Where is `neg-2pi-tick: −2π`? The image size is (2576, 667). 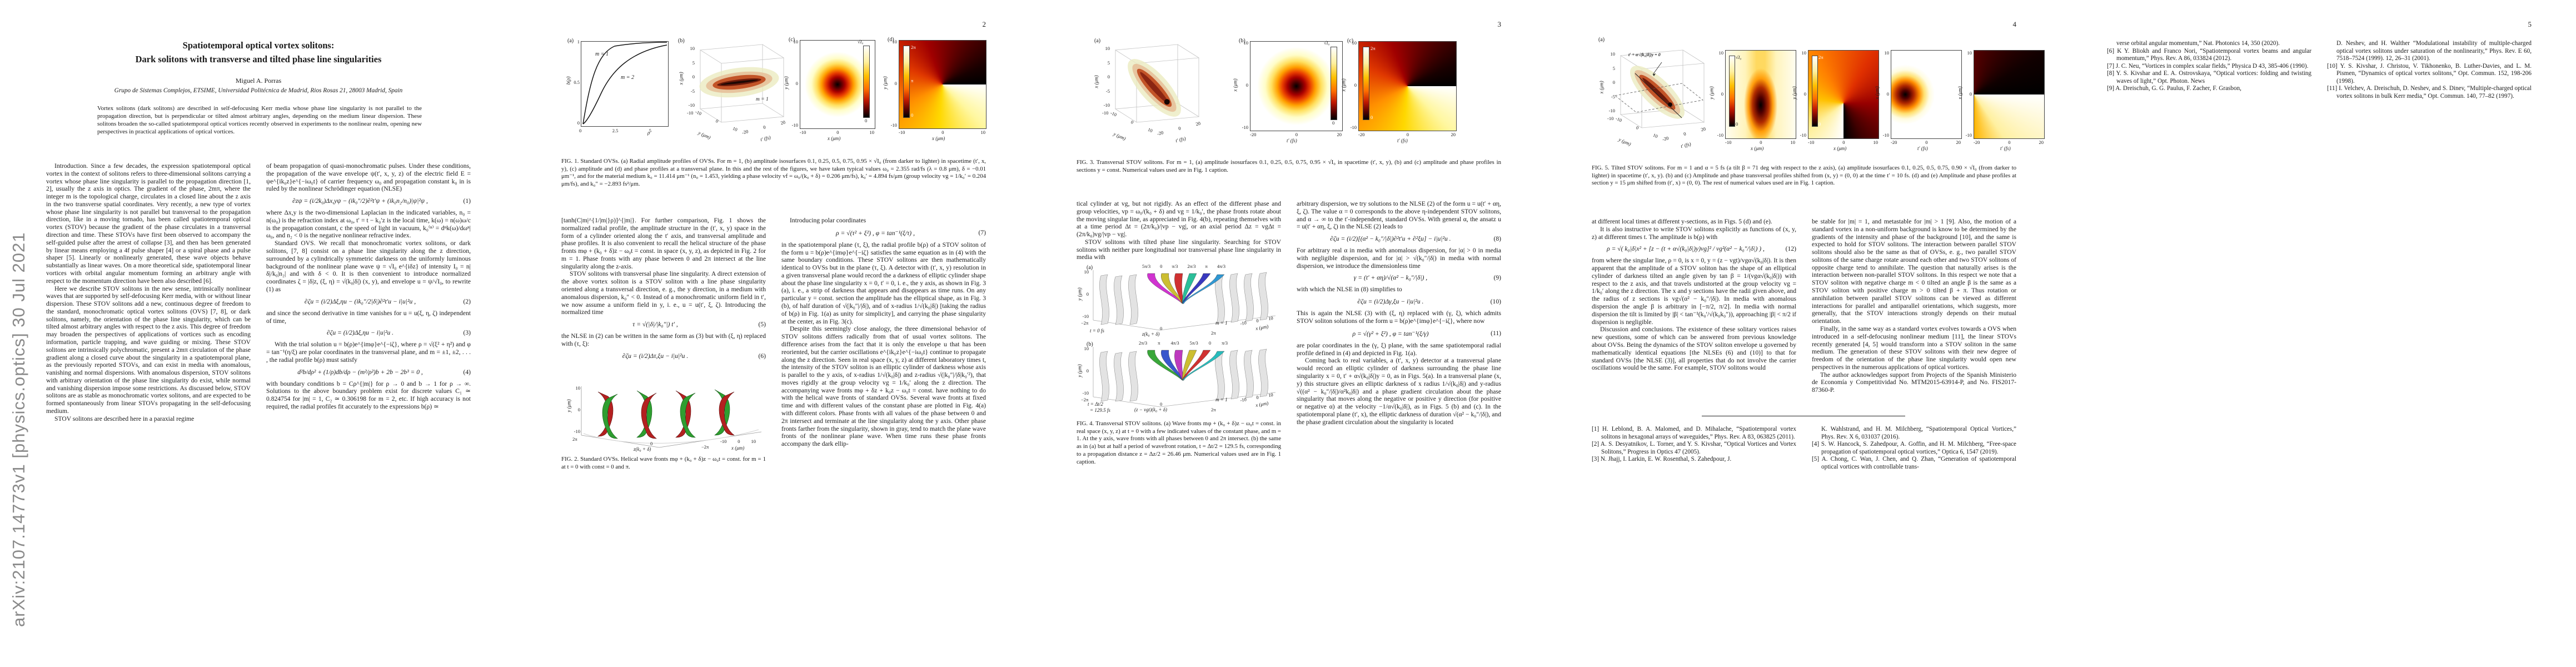
neg-2pi-tick: −2π is located at coordinates (705, 447).